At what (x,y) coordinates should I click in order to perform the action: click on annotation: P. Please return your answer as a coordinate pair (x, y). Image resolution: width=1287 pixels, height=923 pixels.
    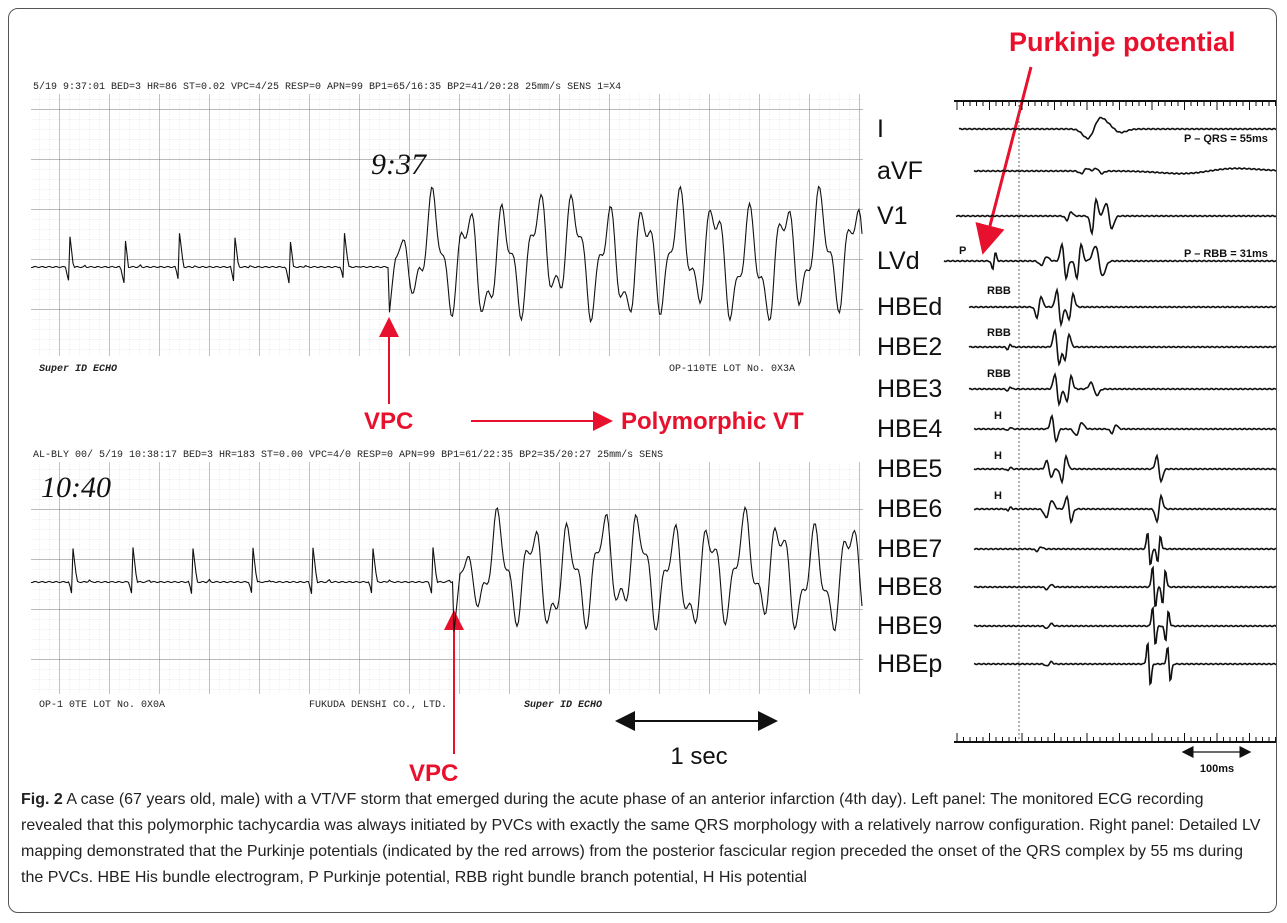
    Looking at the image, I should click on (962, 251).